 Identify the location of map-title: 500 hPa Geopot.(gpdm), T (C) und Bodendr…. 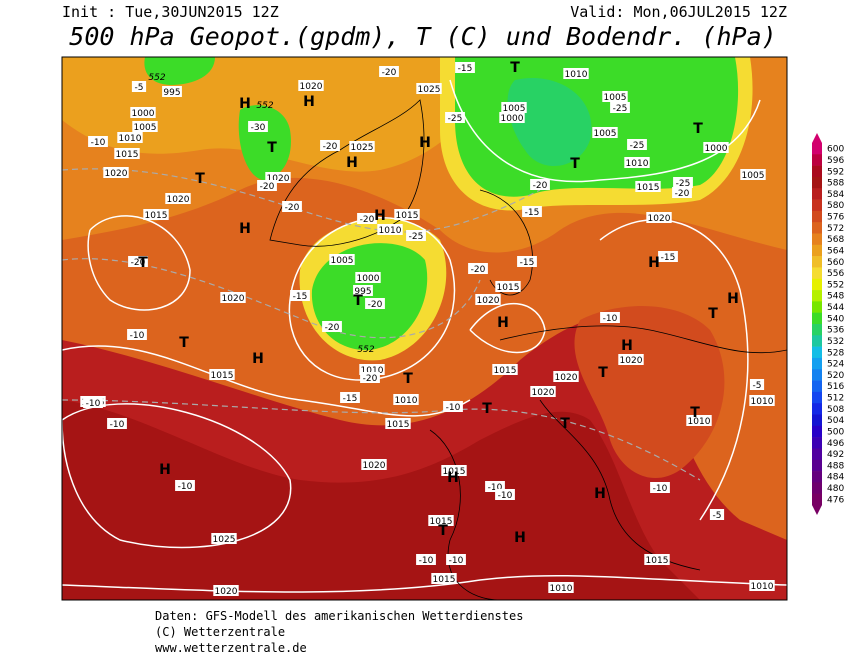
(422, 36).